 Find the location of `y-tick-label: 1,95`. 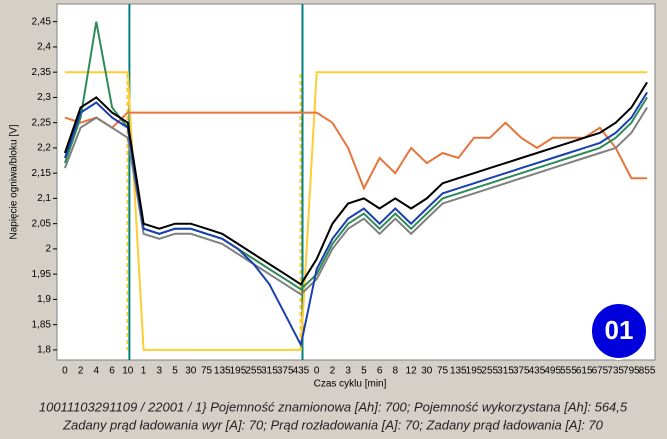

y-tick-label: 1,95 is located at coordinates (42, 274).